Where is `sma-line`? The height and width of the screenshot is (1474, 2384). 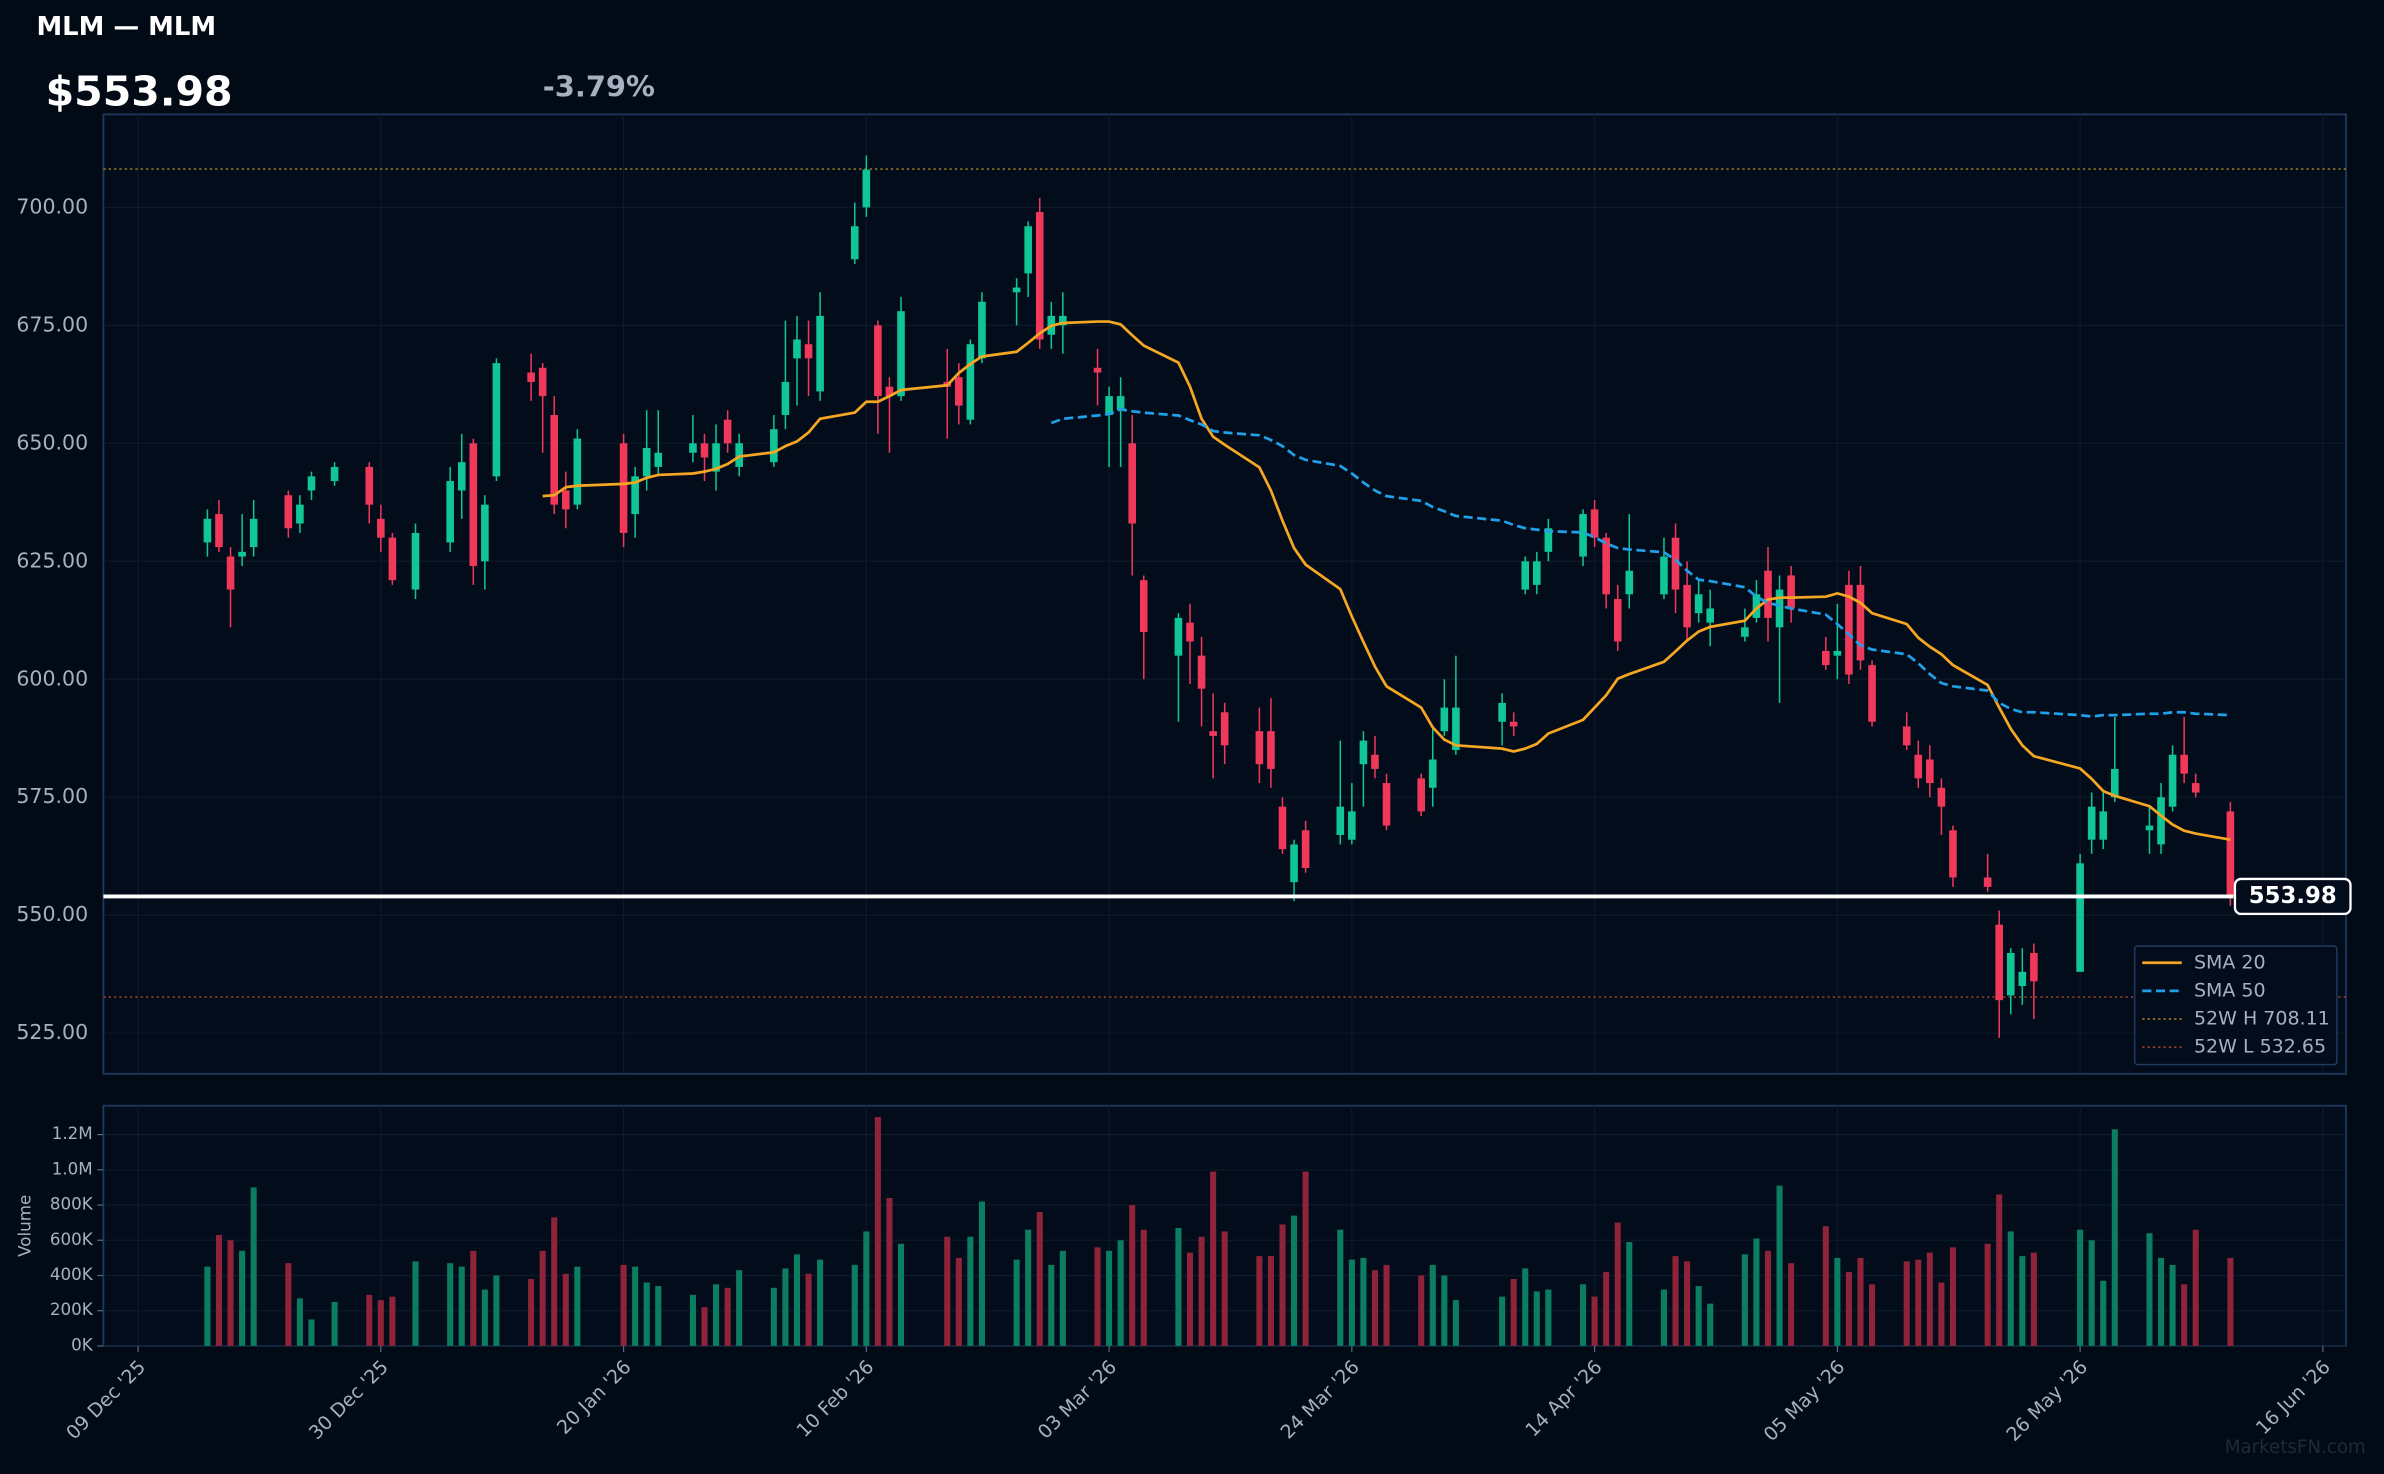 sma-line is located at coordinates (1640, 562).